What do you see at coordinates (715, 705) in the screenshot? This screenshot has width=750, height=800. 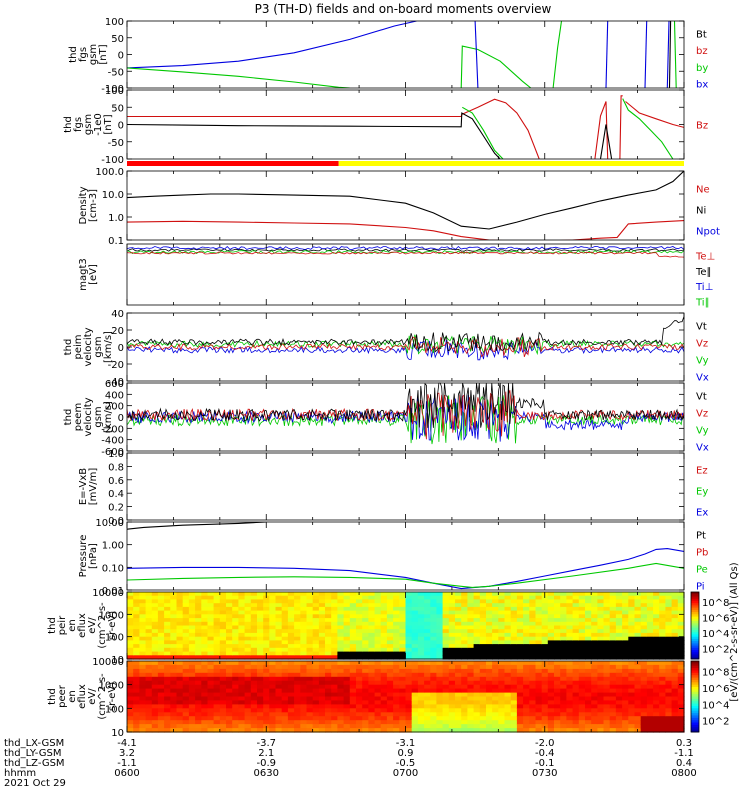 I see `colorbar-tick-label: 10^4` at bounding box center [715, 705].